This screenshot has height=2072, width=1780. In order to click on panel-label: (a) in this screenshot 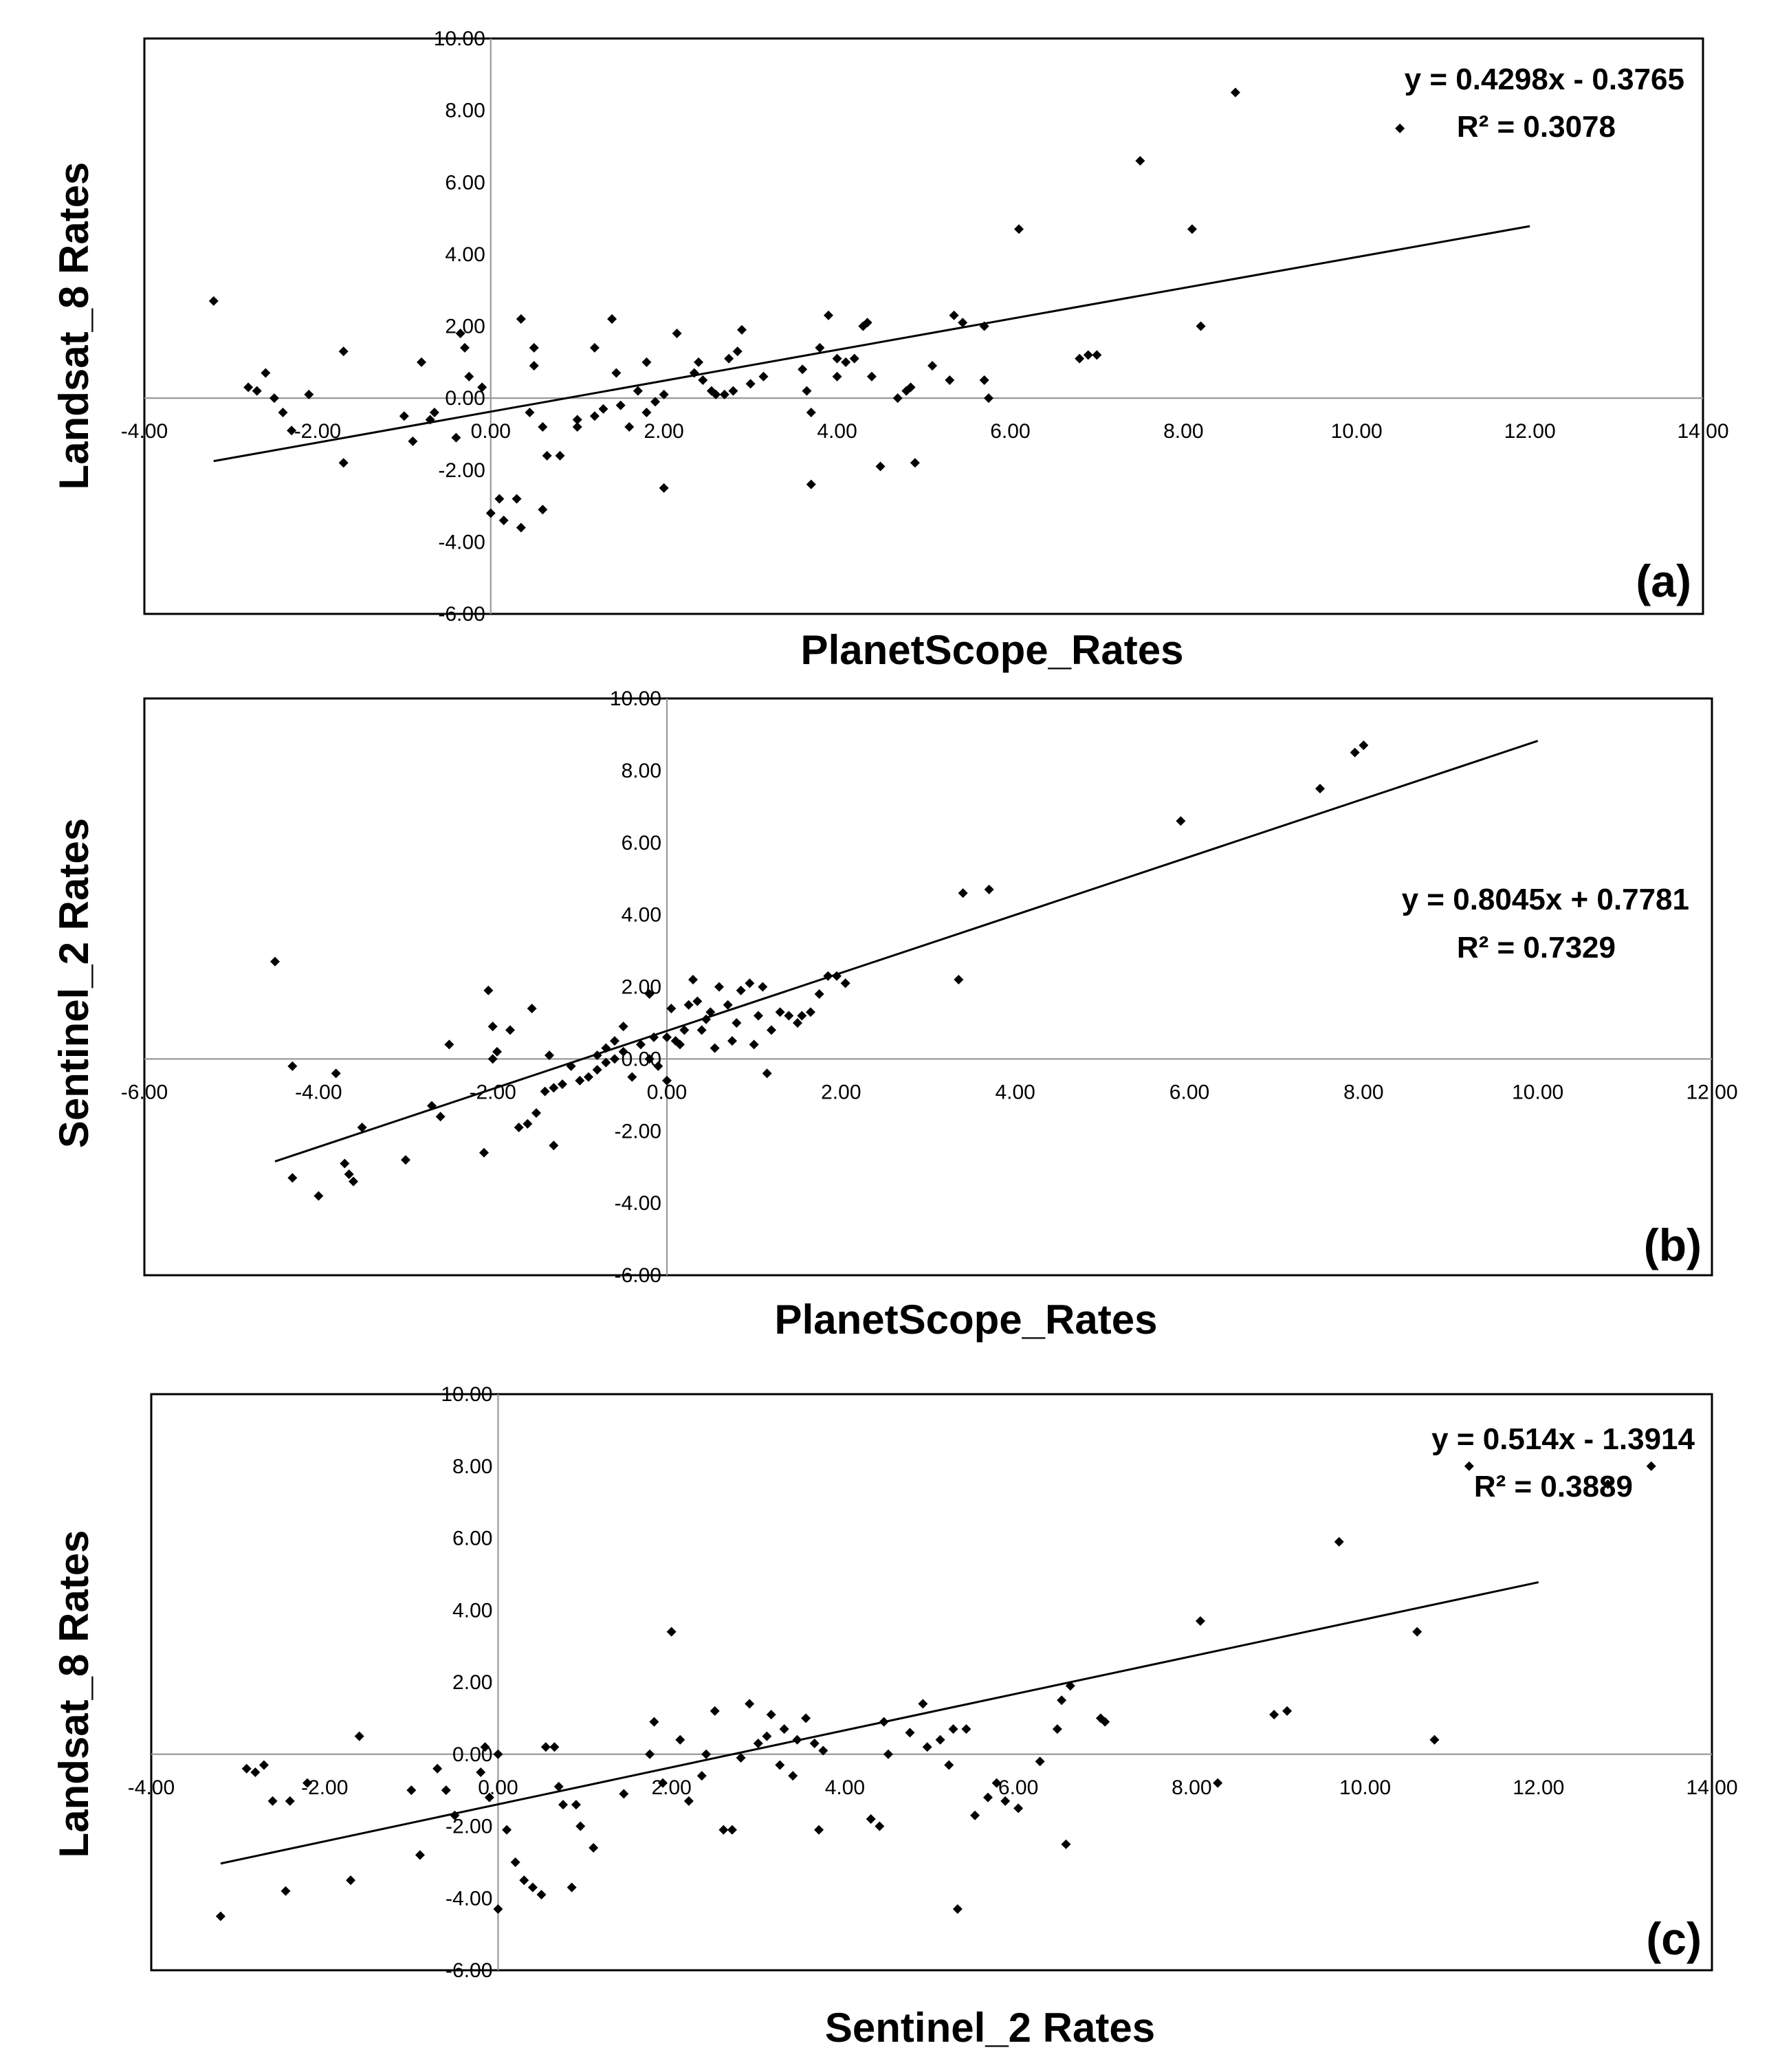, I will do `click(1663, 580)`.